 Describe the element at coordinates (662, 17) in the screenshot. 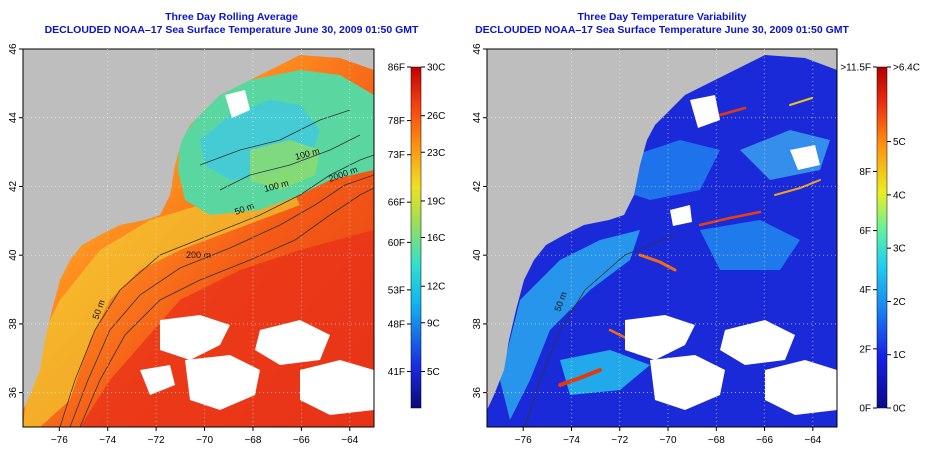

I see `right-title: Three Day Temperature Variability` at that location.